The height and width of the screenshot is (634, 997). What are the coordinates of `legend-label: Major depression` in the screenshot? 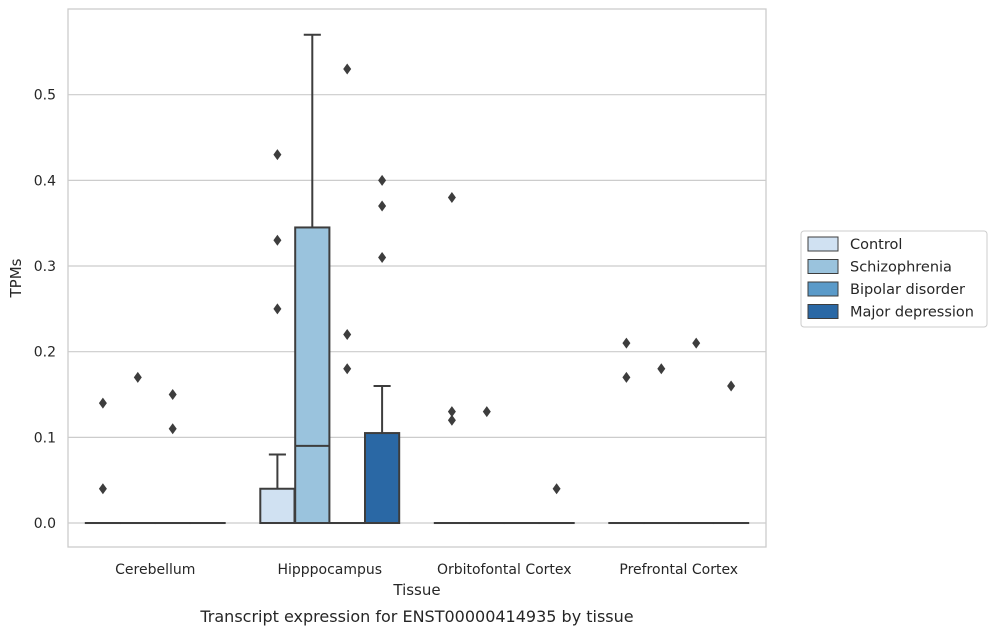 It's located at (912, 313).